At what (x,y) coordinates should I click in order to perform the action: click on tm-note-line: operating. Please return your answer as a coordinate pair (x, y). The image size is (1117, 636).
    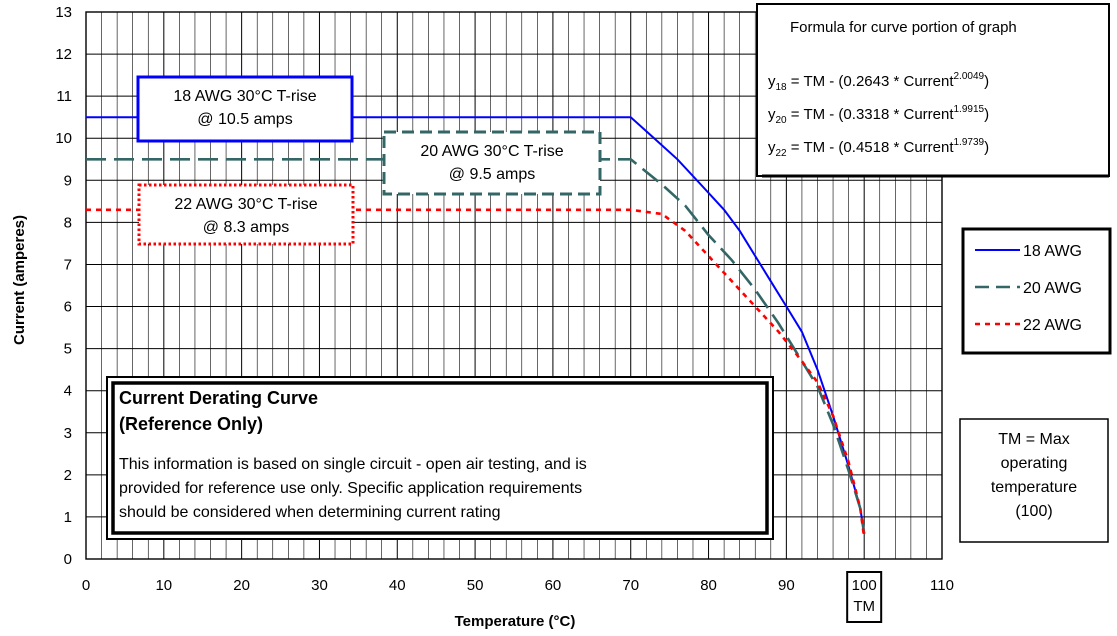
    Looking at the image, I should click on (1034, 463).